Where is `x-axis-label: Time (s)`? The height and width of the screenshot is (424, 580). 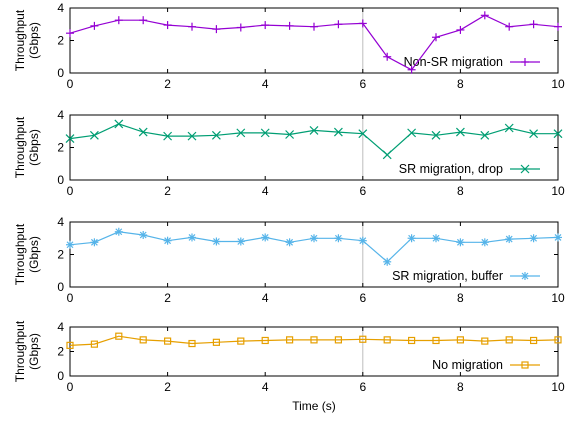
x-axis-label: Time (s) is located at coordinates (314, 406).